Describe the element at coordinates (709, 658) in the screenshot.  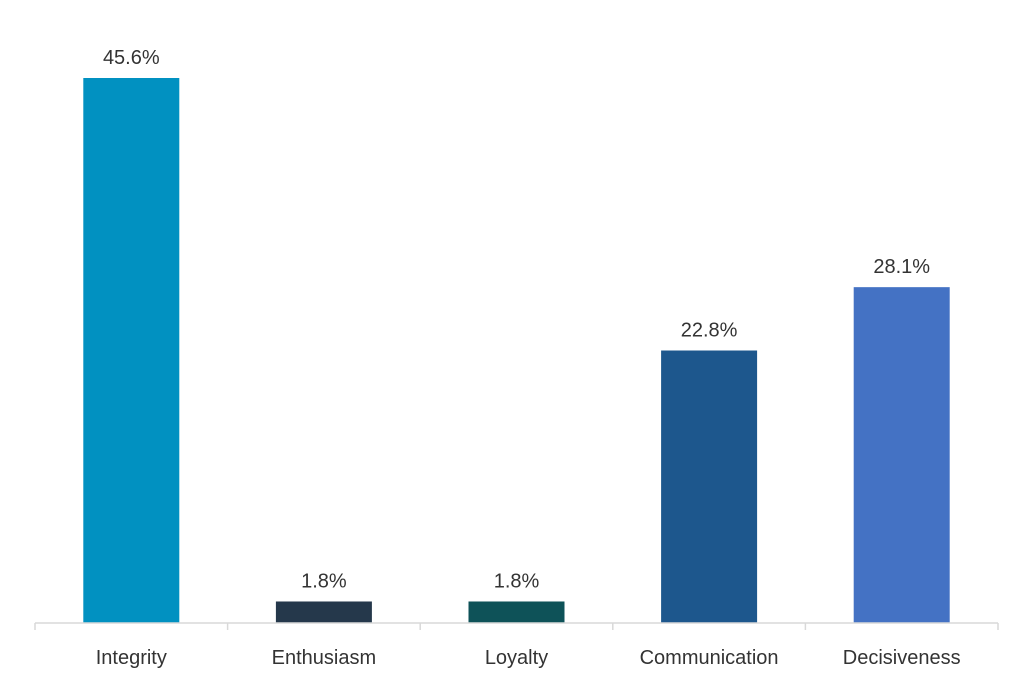
I see `category-label-communication: Communication` at that location.